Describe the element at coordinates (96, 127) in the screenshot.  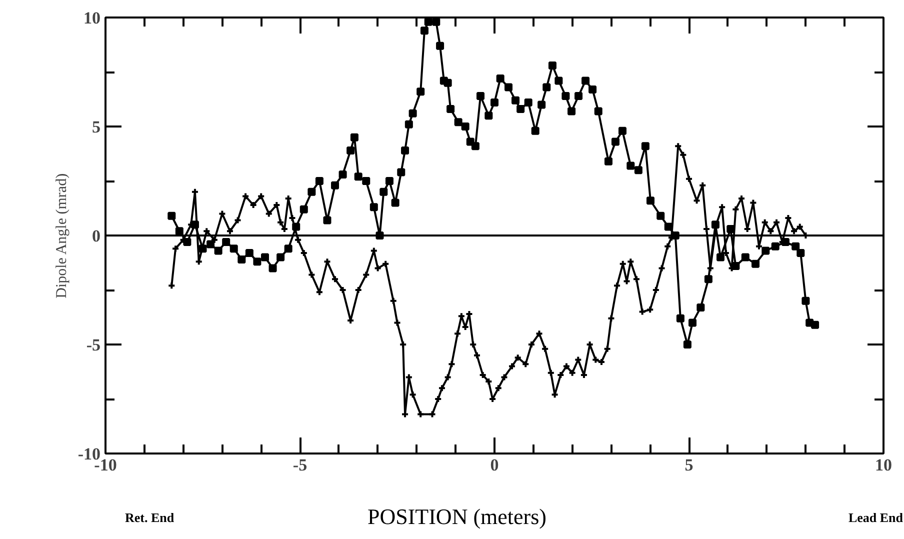
I see `y-tick-label: 5` at that location.